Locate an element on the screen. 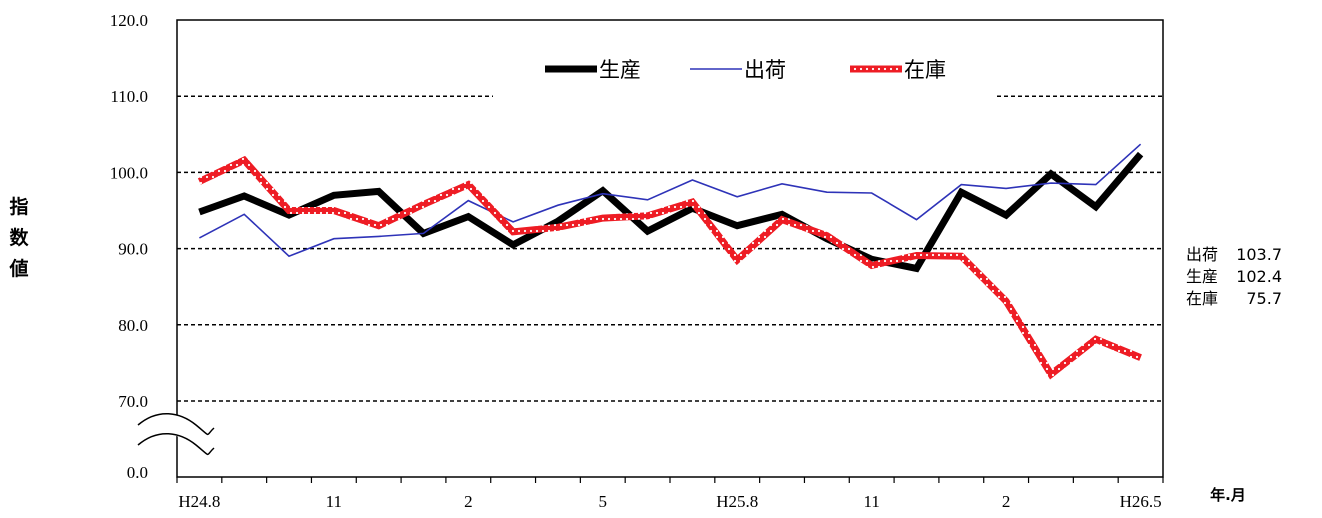 The image size is (1322, 518). end-label-name: 生産 is located at coordinates (1202, 276).